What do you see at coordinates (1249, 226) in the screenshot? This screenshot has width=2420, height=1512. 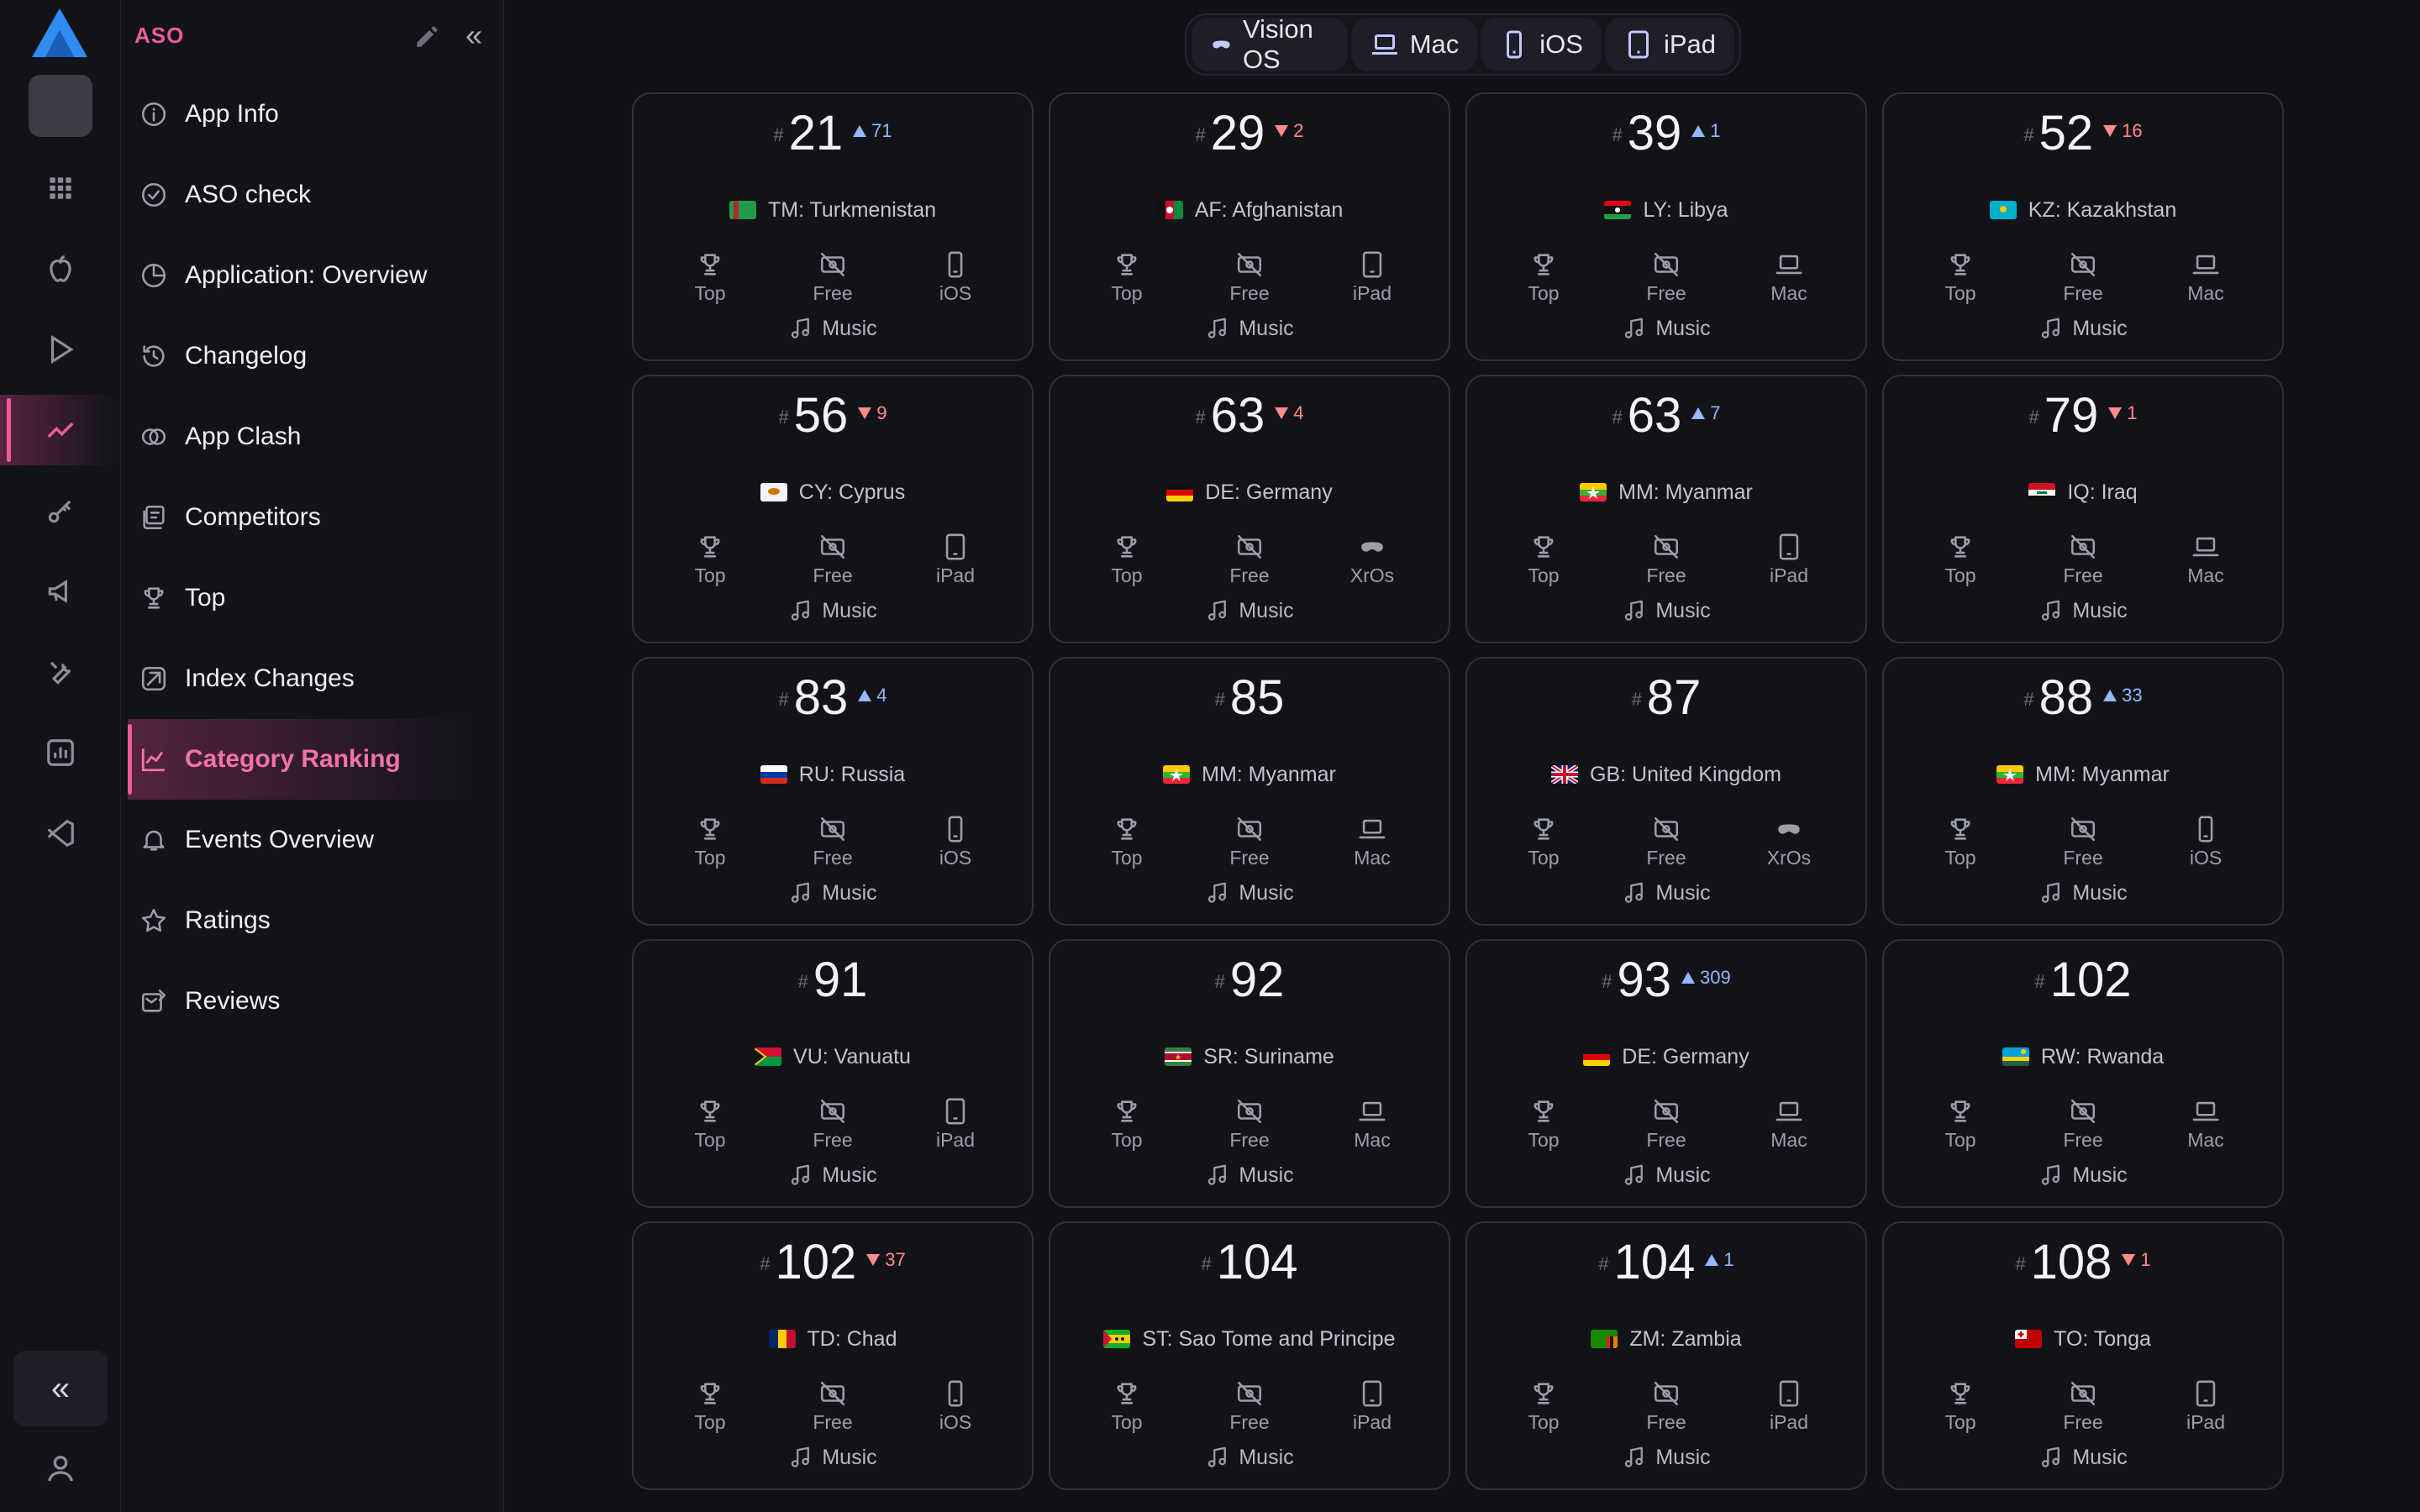 I see `ranking-card: # 29 2 AF: Afghanistan Top Free iPad Mu` at bounding box center [1249, 226].